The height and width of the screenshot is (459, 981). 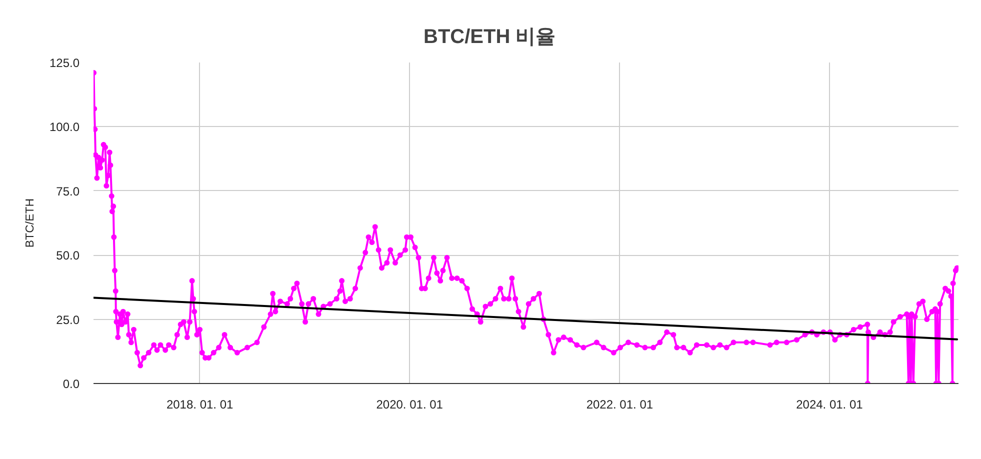 What do you see at coordinates (71, 384) in the screenshot?
I see `y-tick-label: 0.0` at bounding box center [71, 384].